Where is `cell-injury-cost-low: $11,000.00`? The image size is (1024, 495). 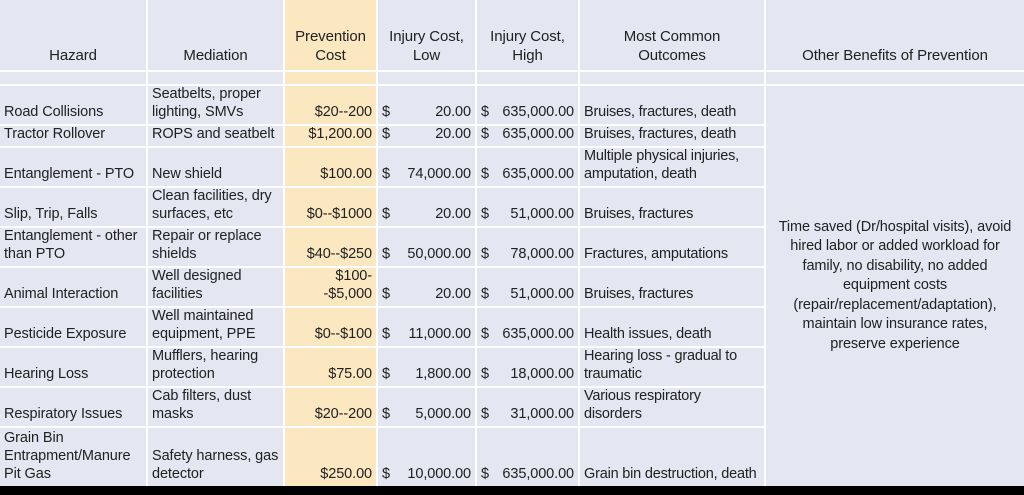 cell-injury-cost-low: $11,000.00 is located at coordinates (426, 327).